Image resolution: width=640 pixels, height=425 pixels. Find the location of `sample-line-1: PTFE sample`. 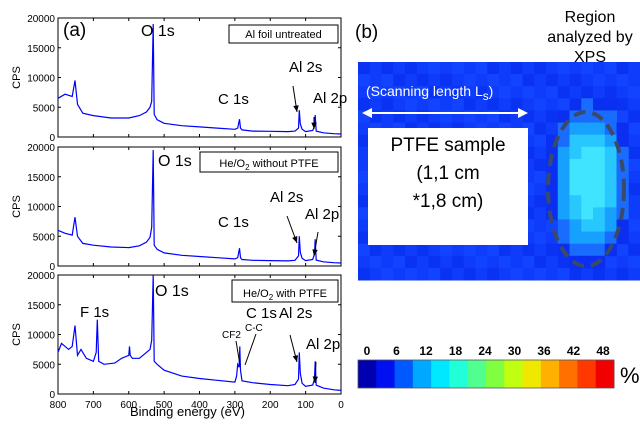

sample-line-1: PTFE sample is located at coordinates (448, 145).